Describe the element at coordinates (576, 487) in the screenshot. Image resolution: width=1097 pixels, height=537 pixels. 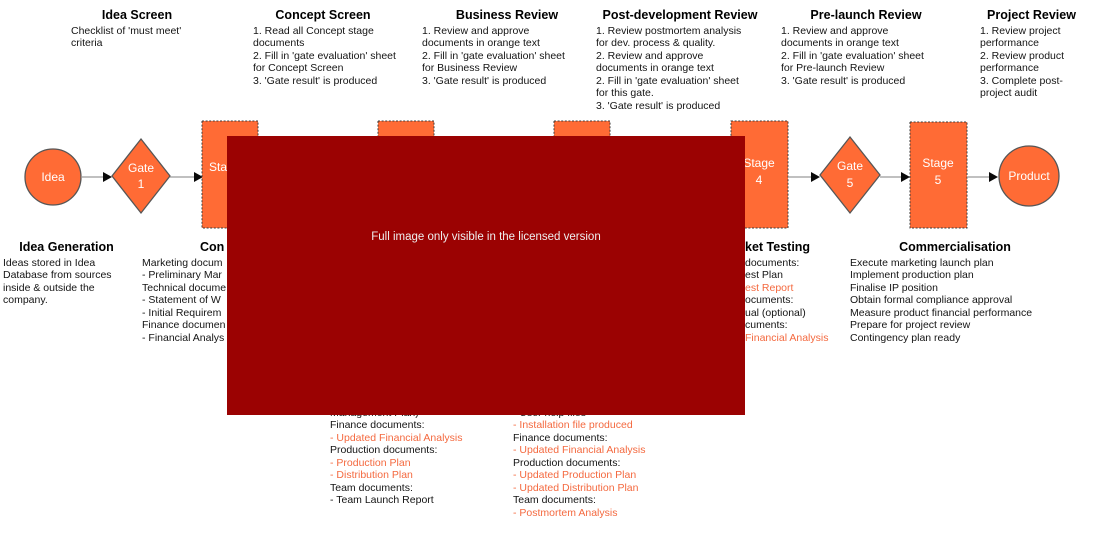
I see `doc-line: - Updated Distribution Plan` at that location.